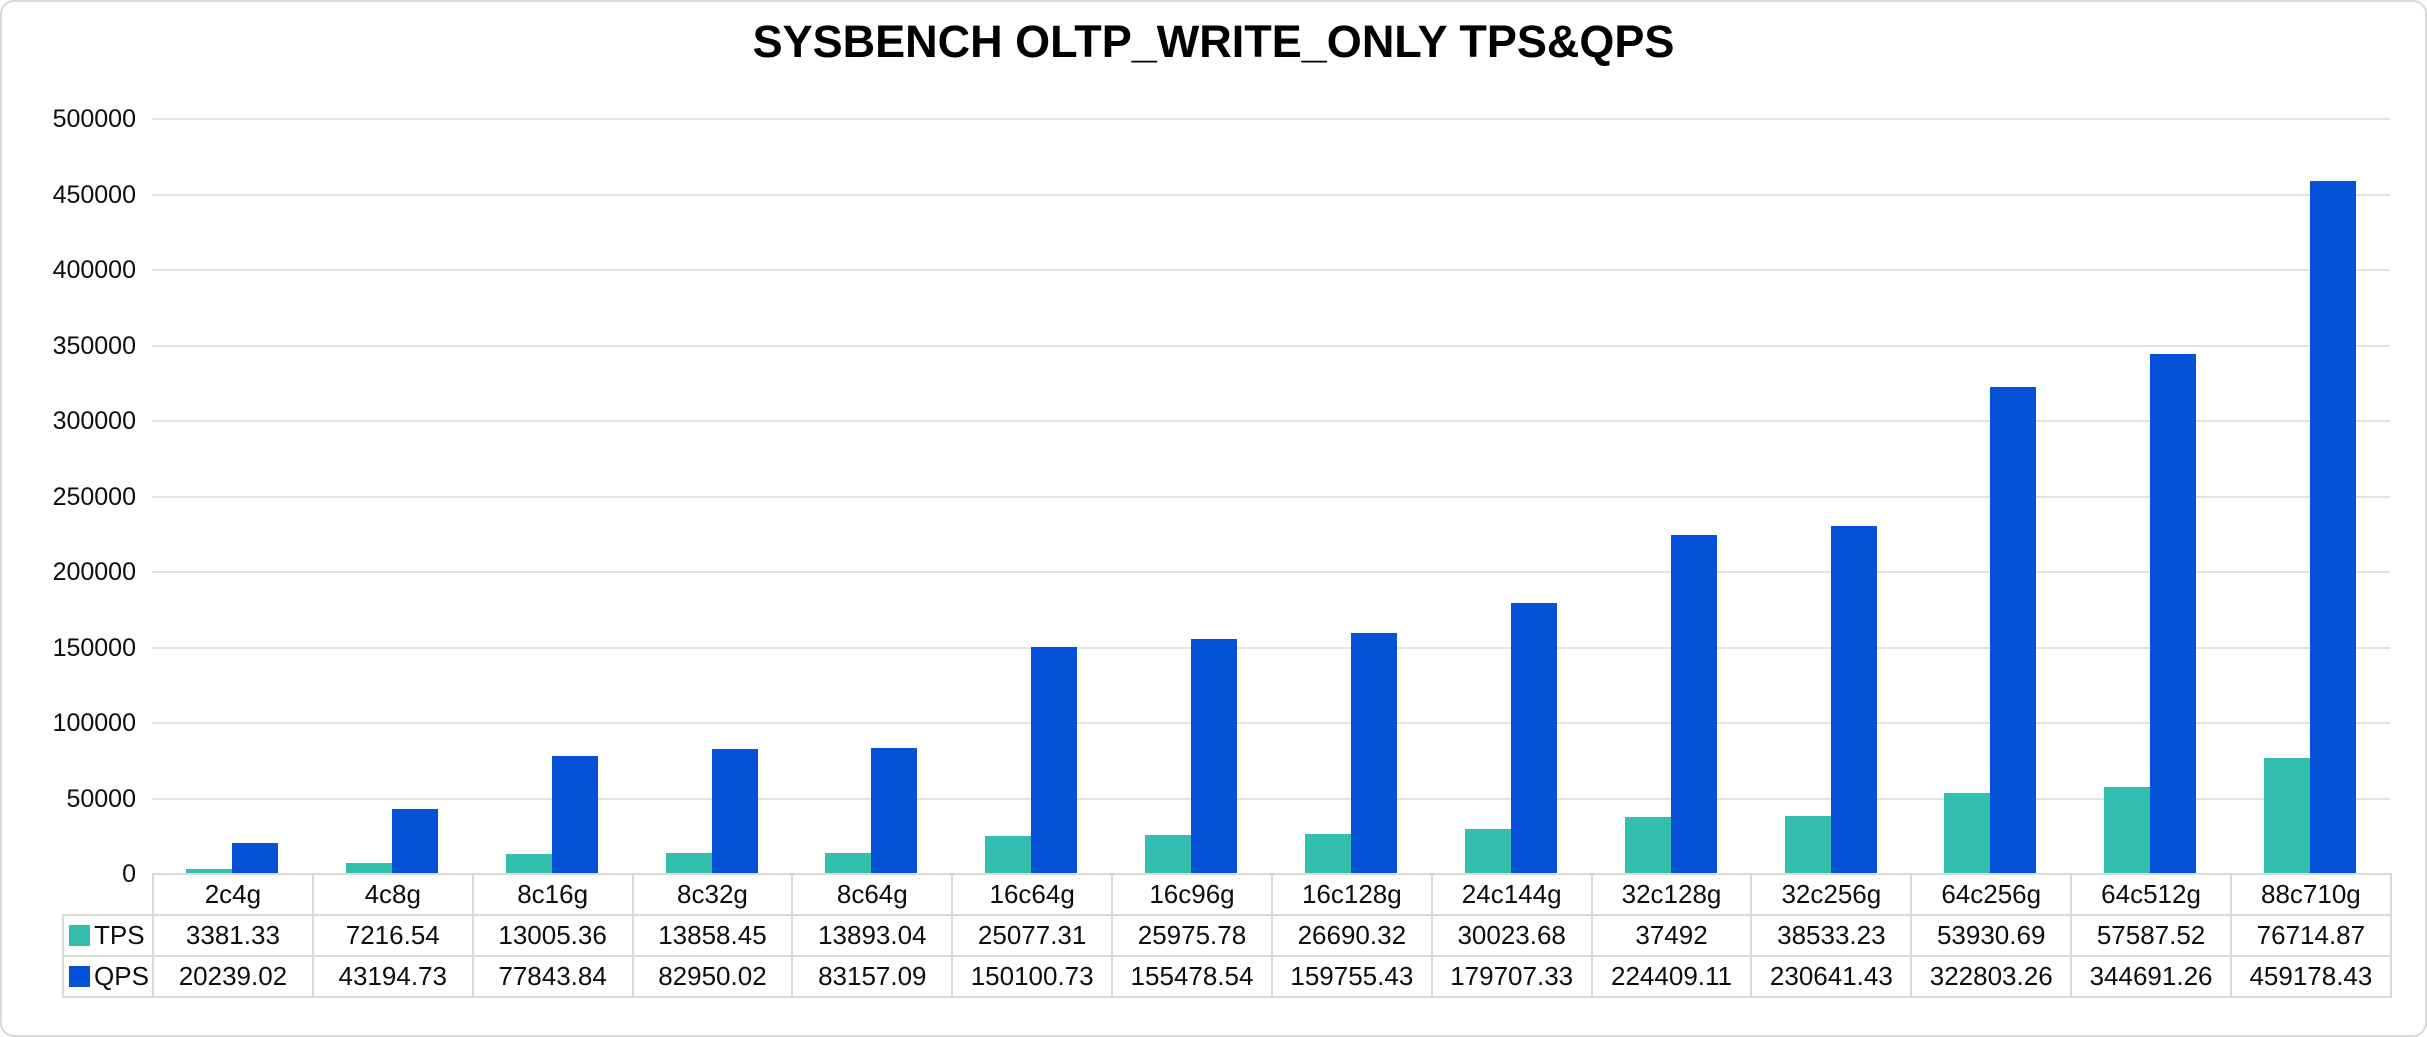 The image size is (2427, 1037). Describe the element at coordinates (1351, 935) in the screenshot. I see `table-cell-tps: 26690.32` at that location.